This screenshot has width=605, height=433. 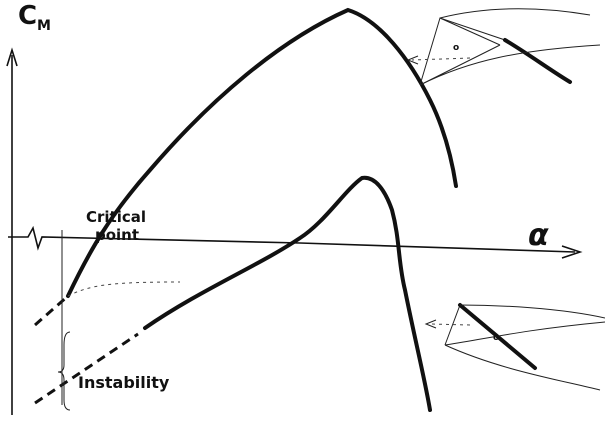 I want to click on critical-label: point, so click(x=117, y=235).